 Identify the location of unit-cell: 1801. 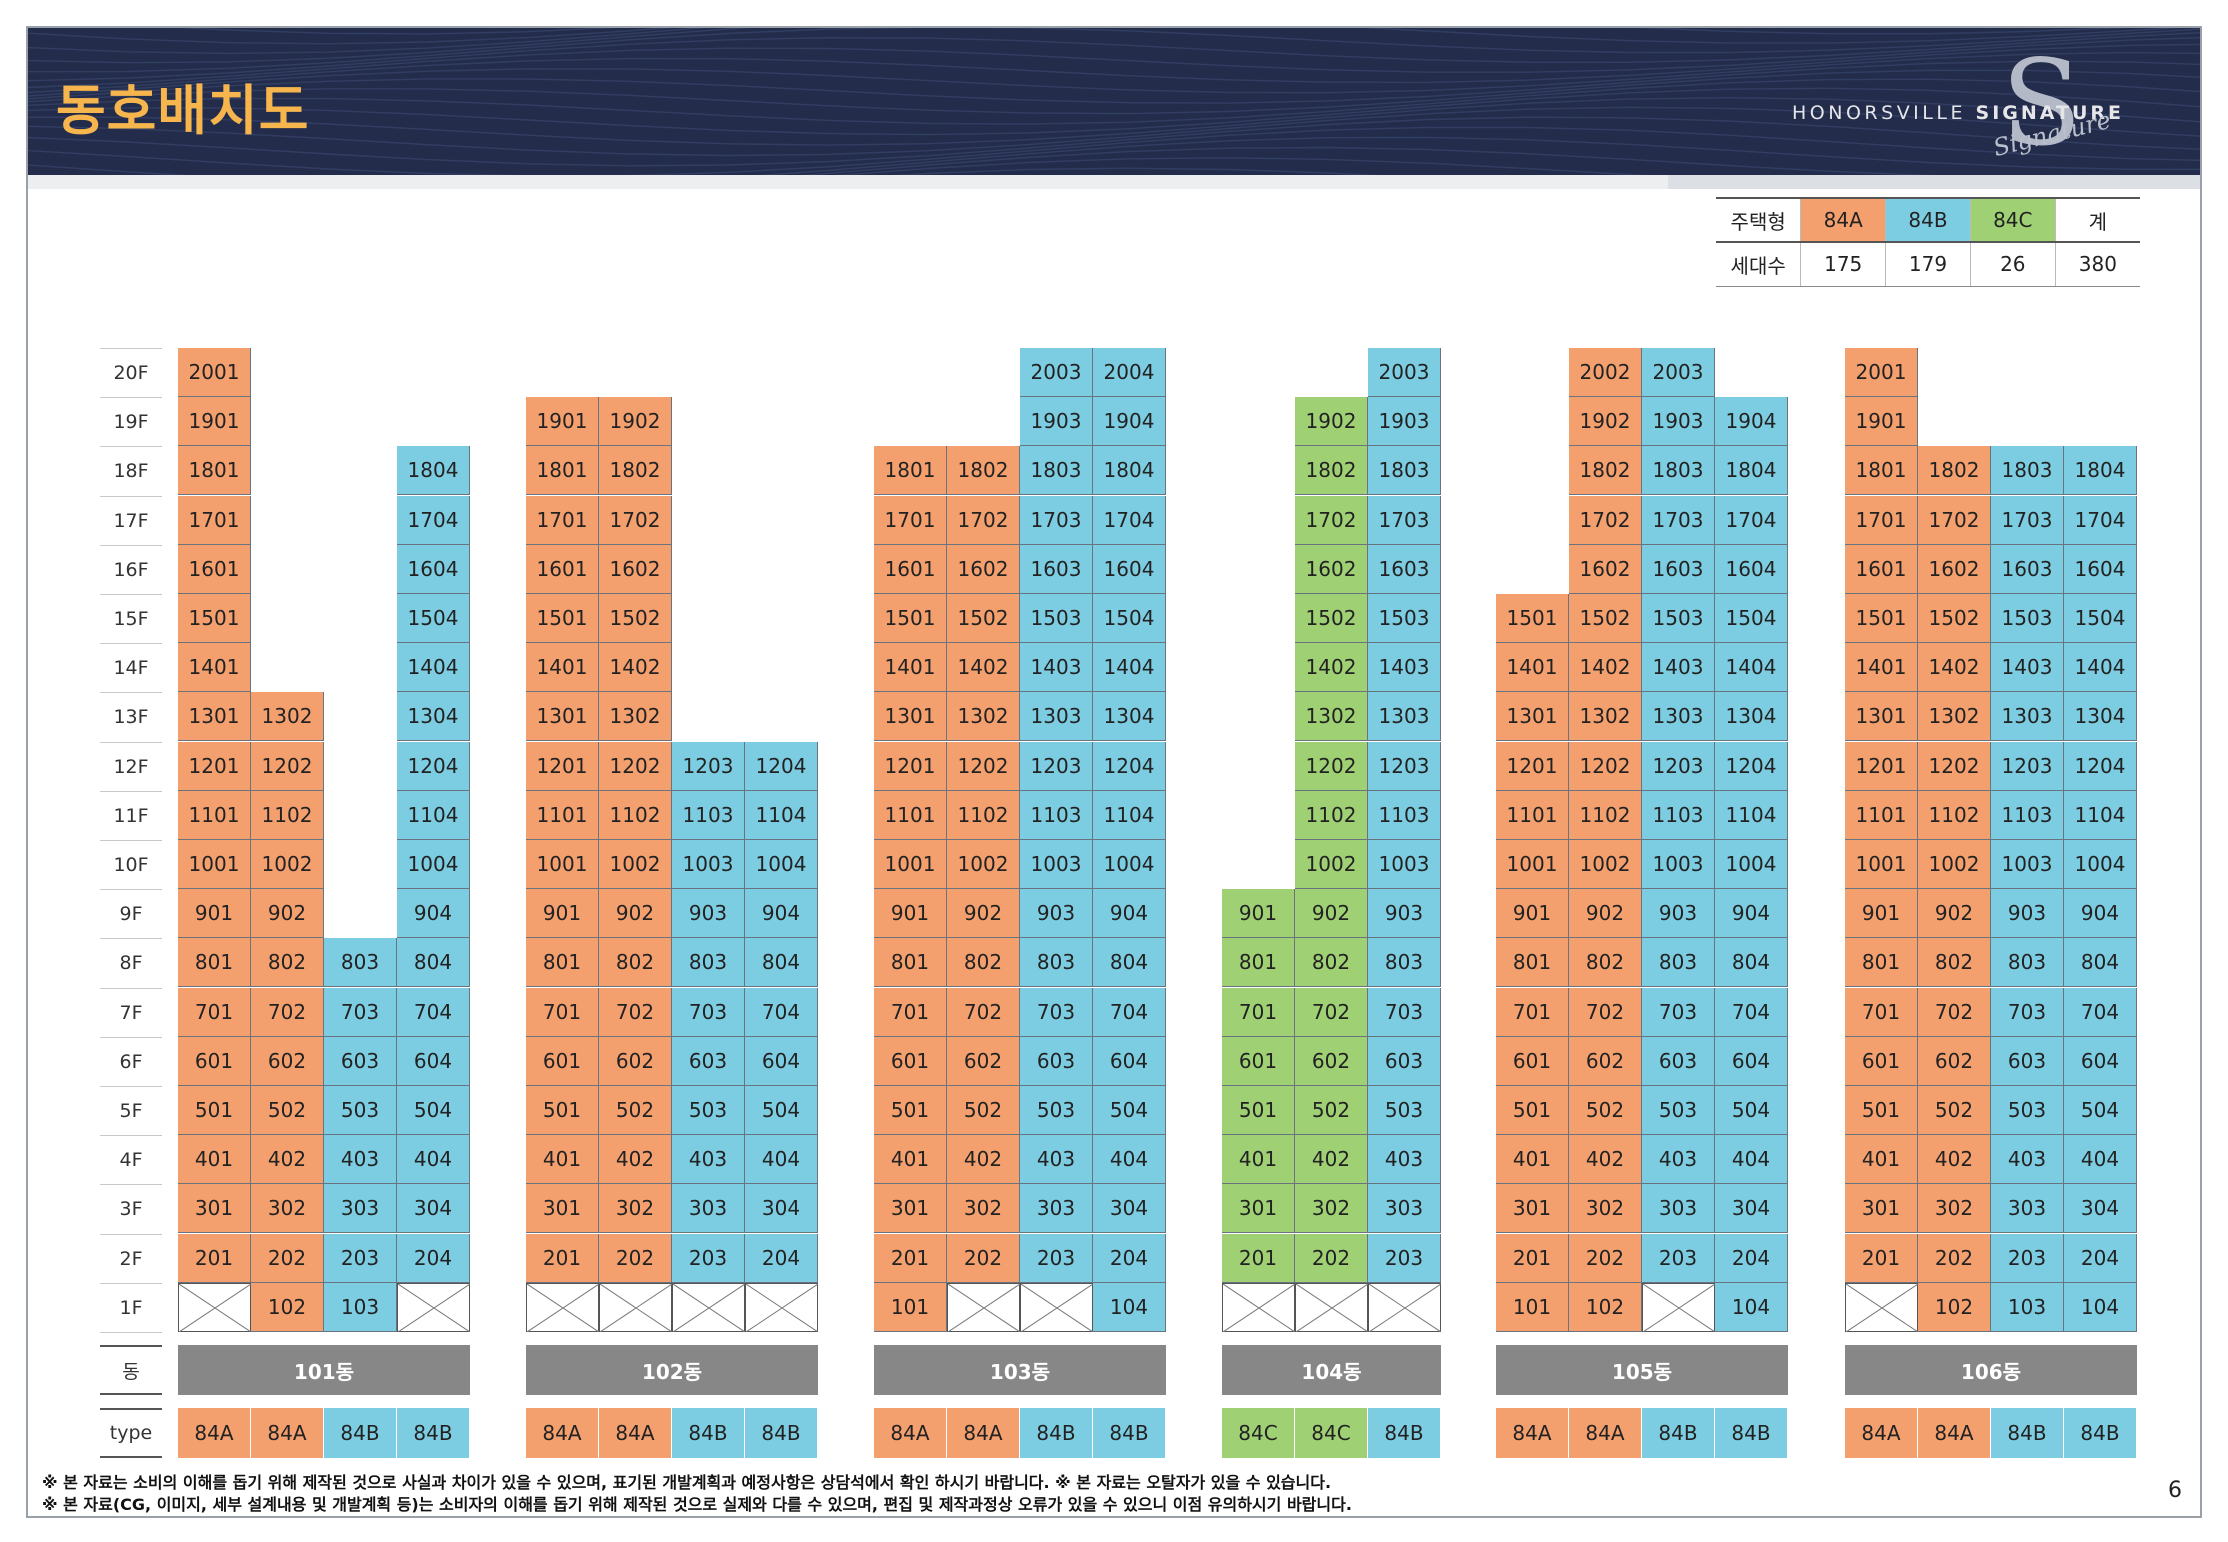
(1881, 471).